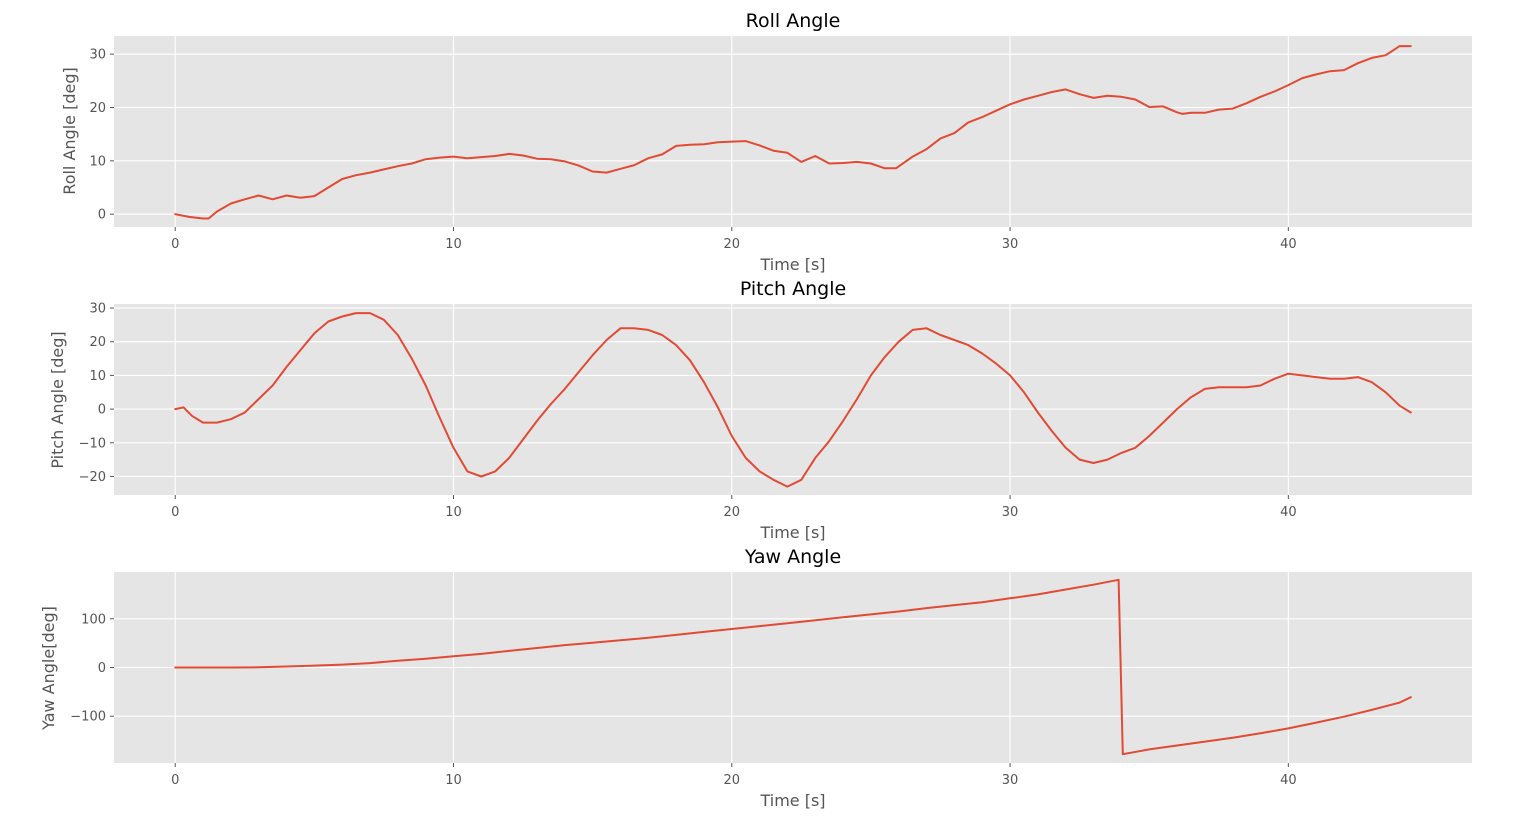 The image size is (1536, 830). What do you see at coordinates (175, 244) in the screenshot?
I see `roll-x-tick-label: 0` at bounding box center [175, 244].